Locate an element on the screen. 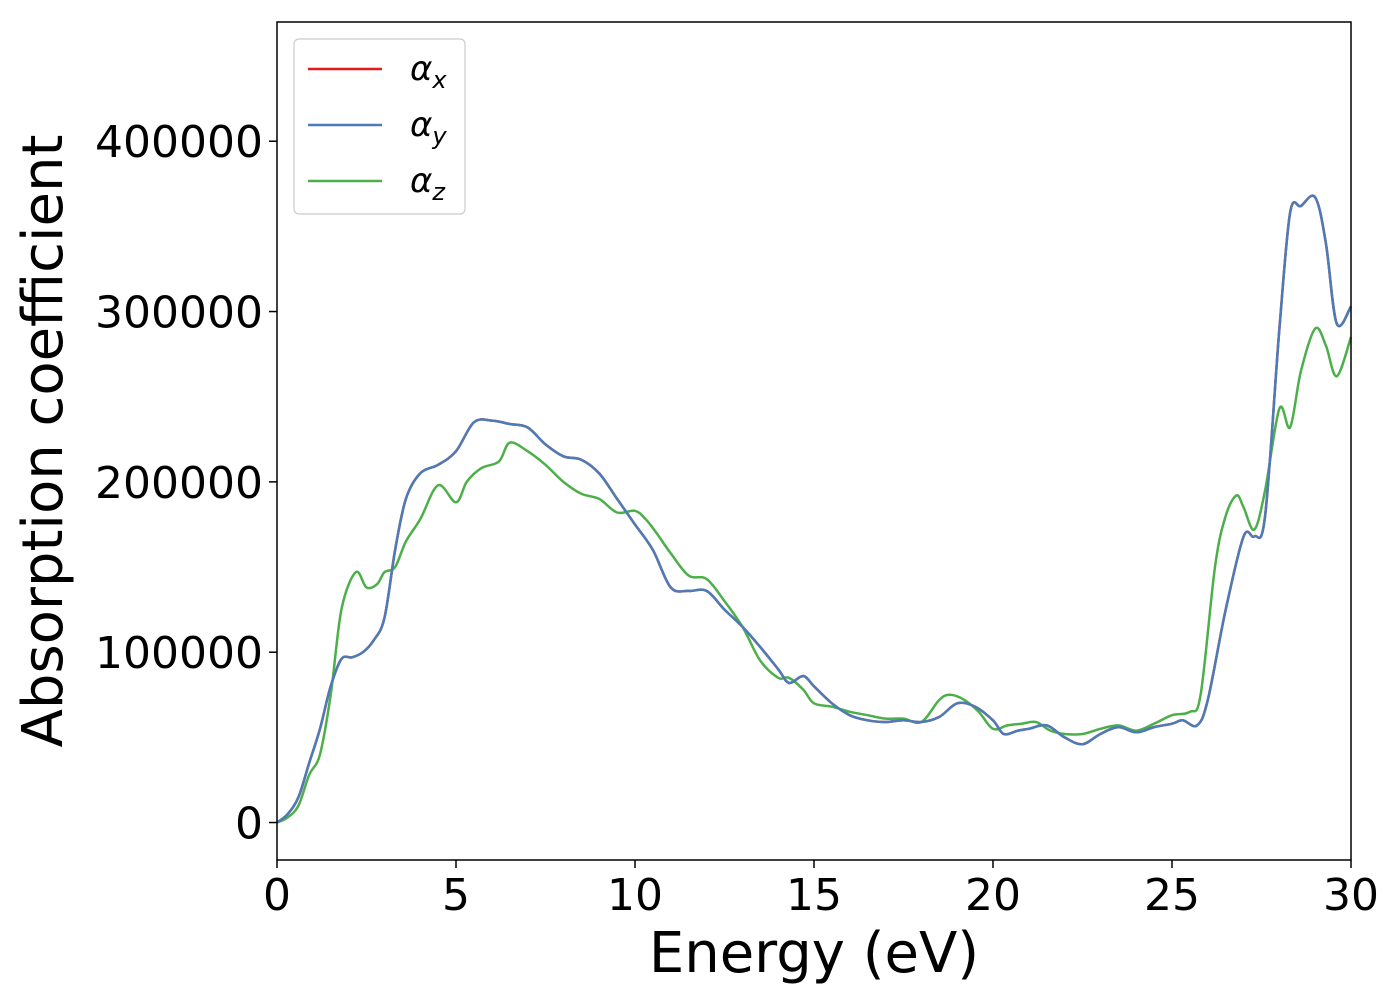  y-tick-label: 100000 is located at coordinates (179, 653).